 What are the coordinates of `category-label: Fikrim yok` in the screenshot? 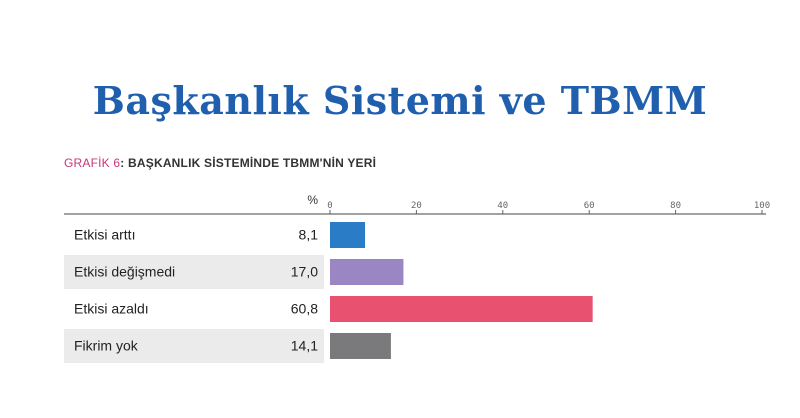 It's located at (106, 346).